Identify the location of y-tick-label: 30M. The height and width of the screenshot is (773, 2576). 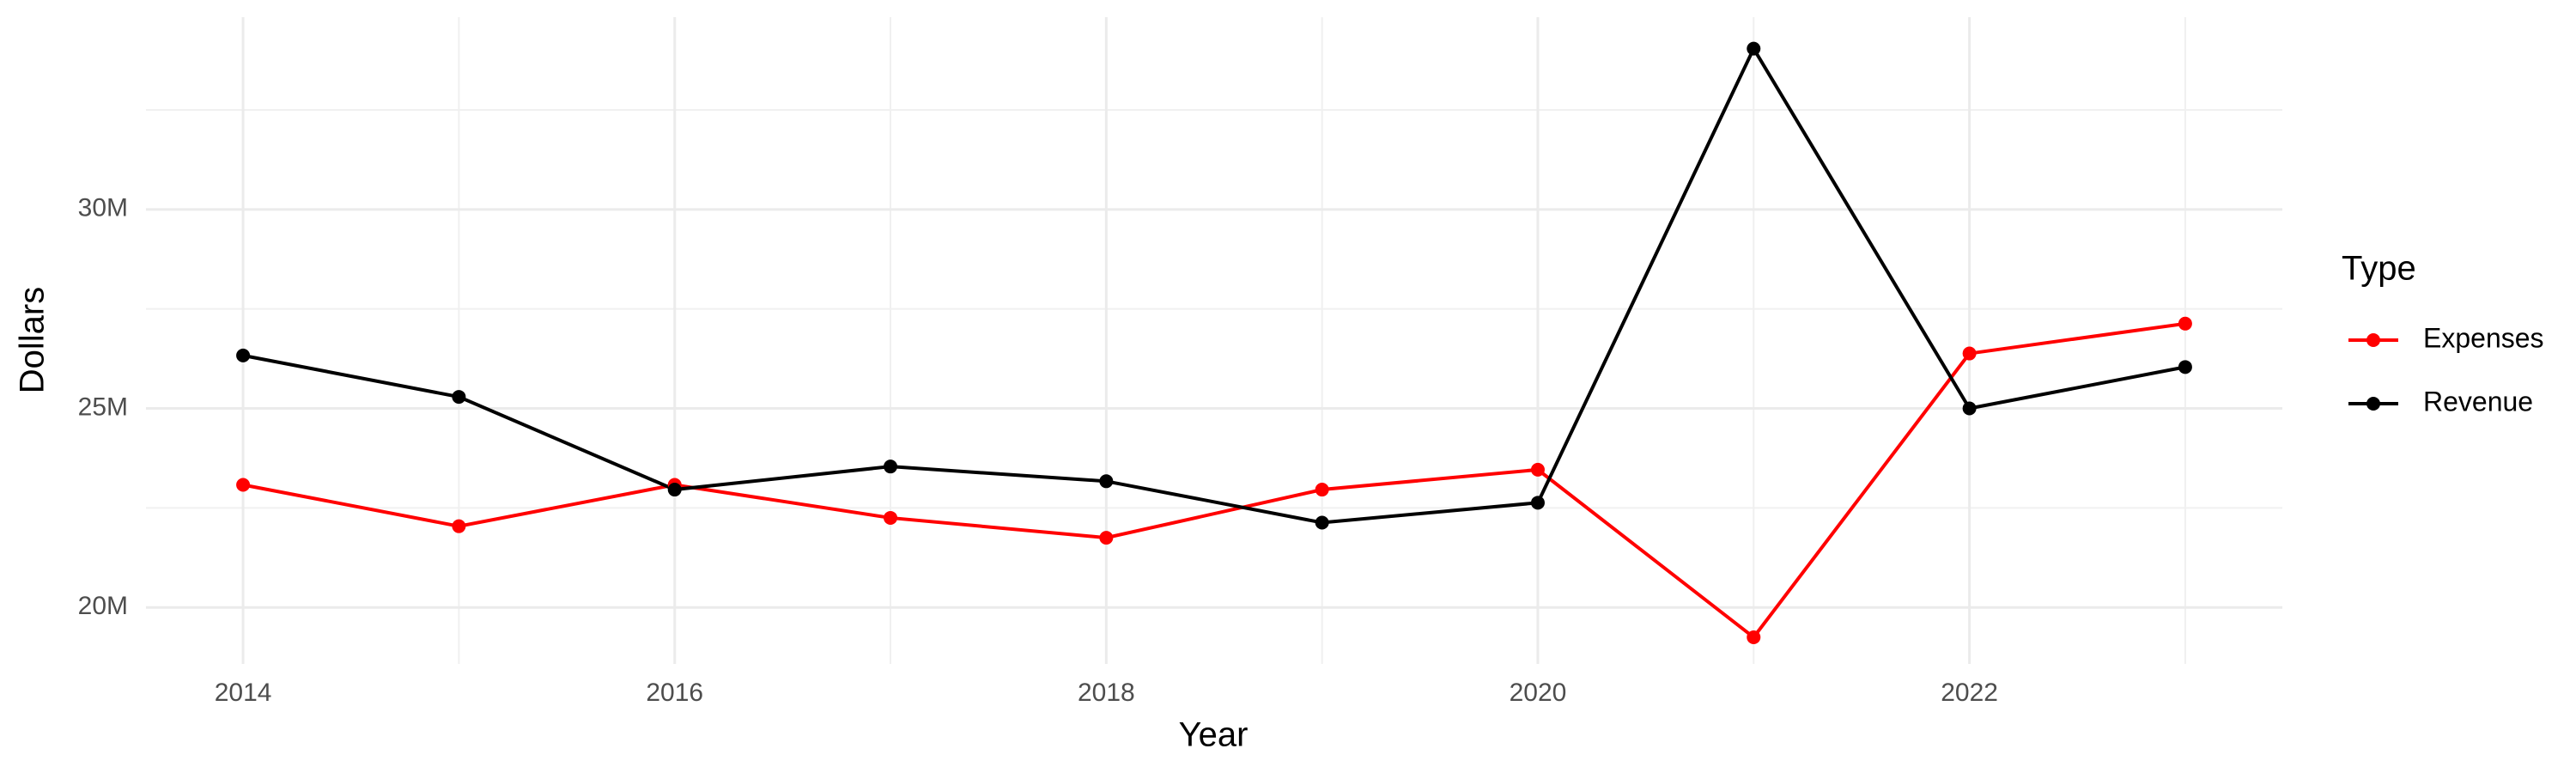
(103, 208).